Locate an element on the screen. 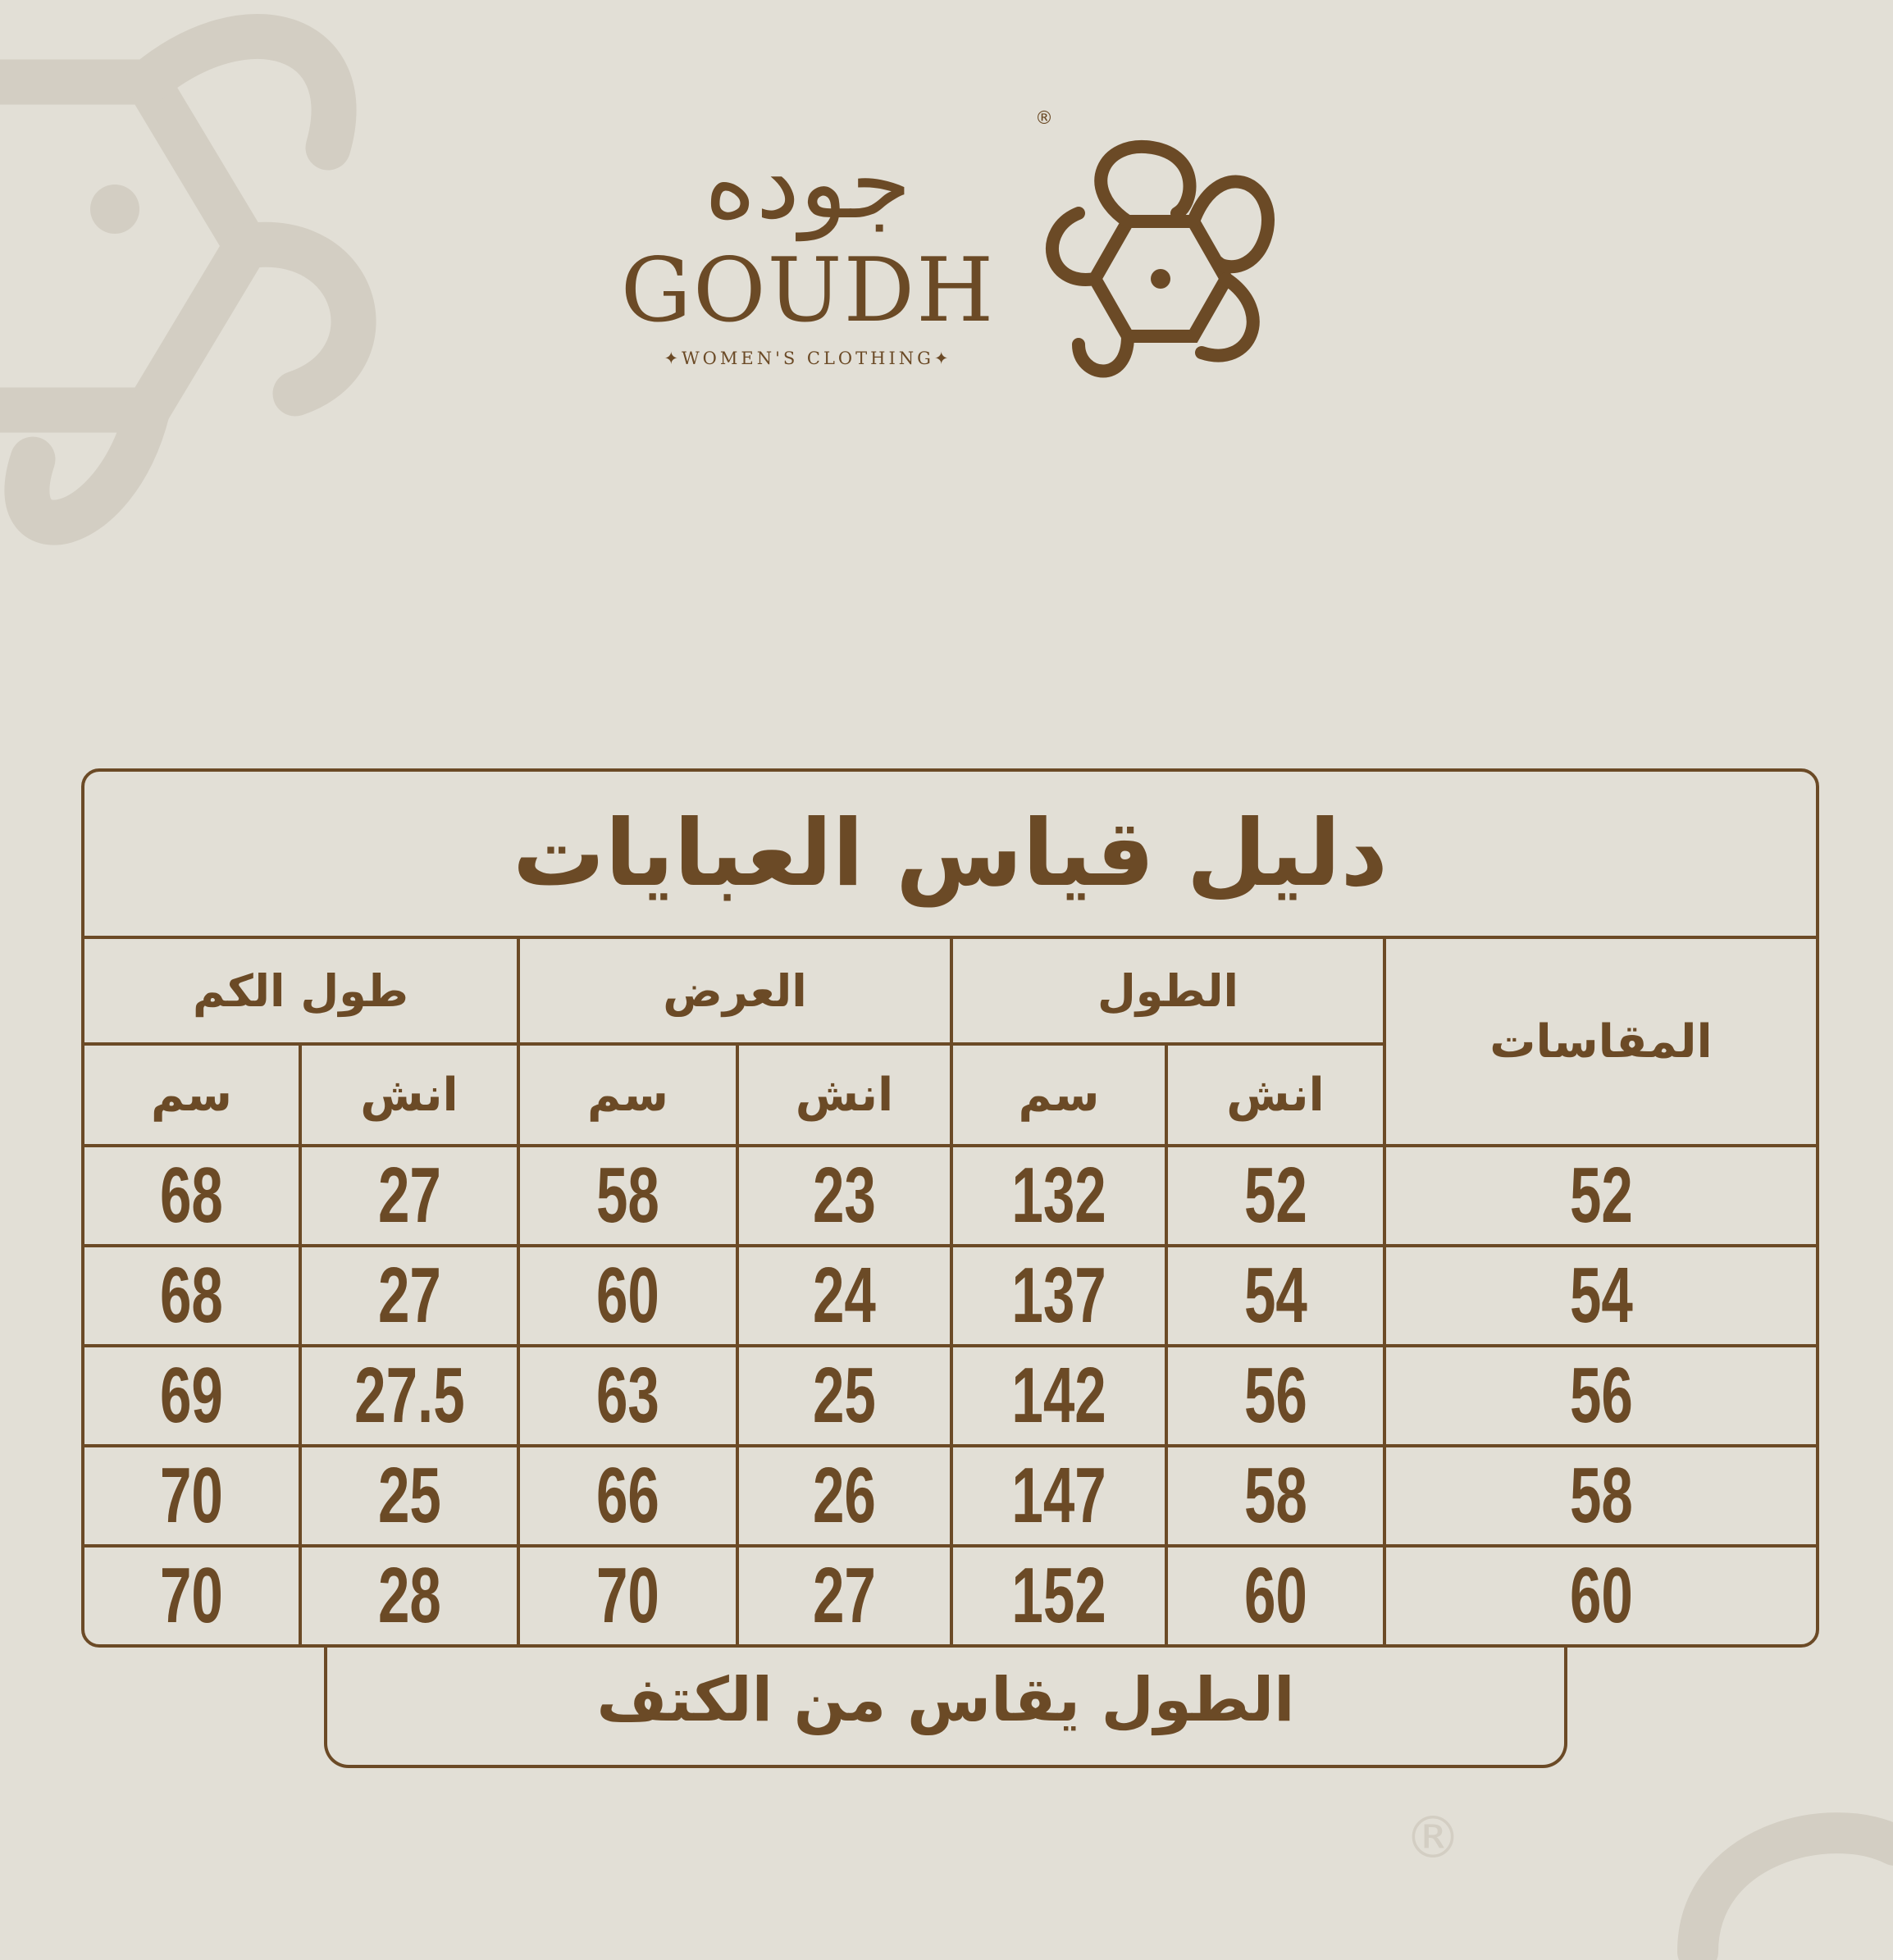  cell-sleeve-cm: 69 is located at coordinates (191, 1394).